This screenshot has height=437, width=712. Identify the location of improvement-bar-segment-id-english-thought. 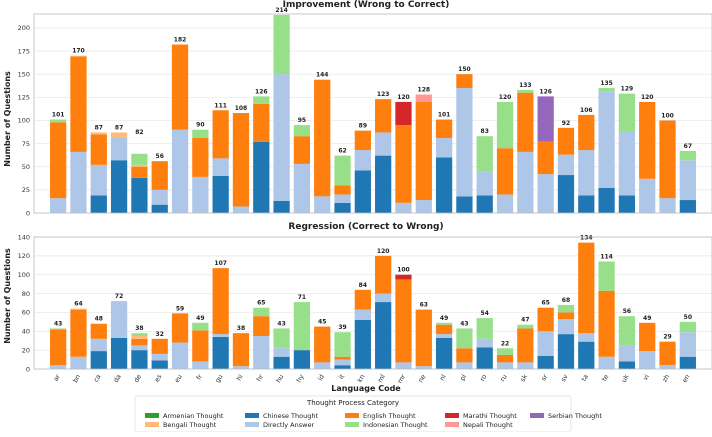
(322, 138).